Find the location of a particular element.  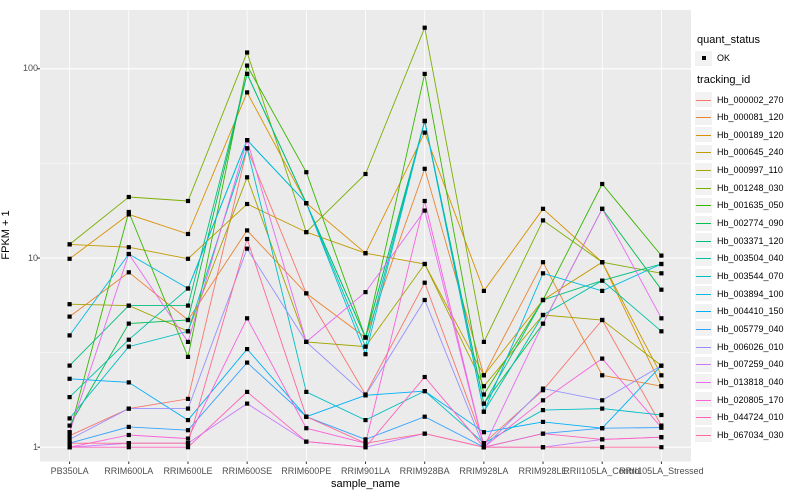

legend-item-Hb_044724_010: Hb_044724_010 is located at coordinates (739, 417).